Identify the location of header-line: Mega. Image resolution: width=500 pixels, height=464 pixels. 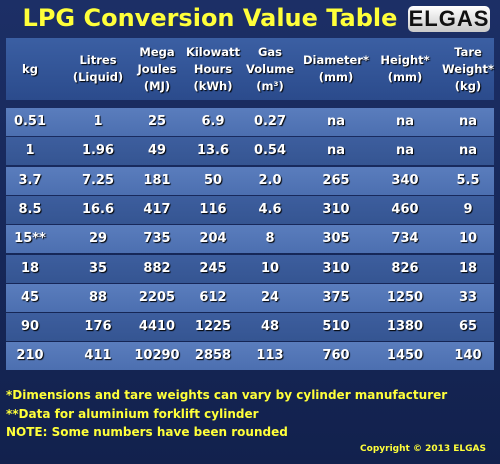
(157, 51).